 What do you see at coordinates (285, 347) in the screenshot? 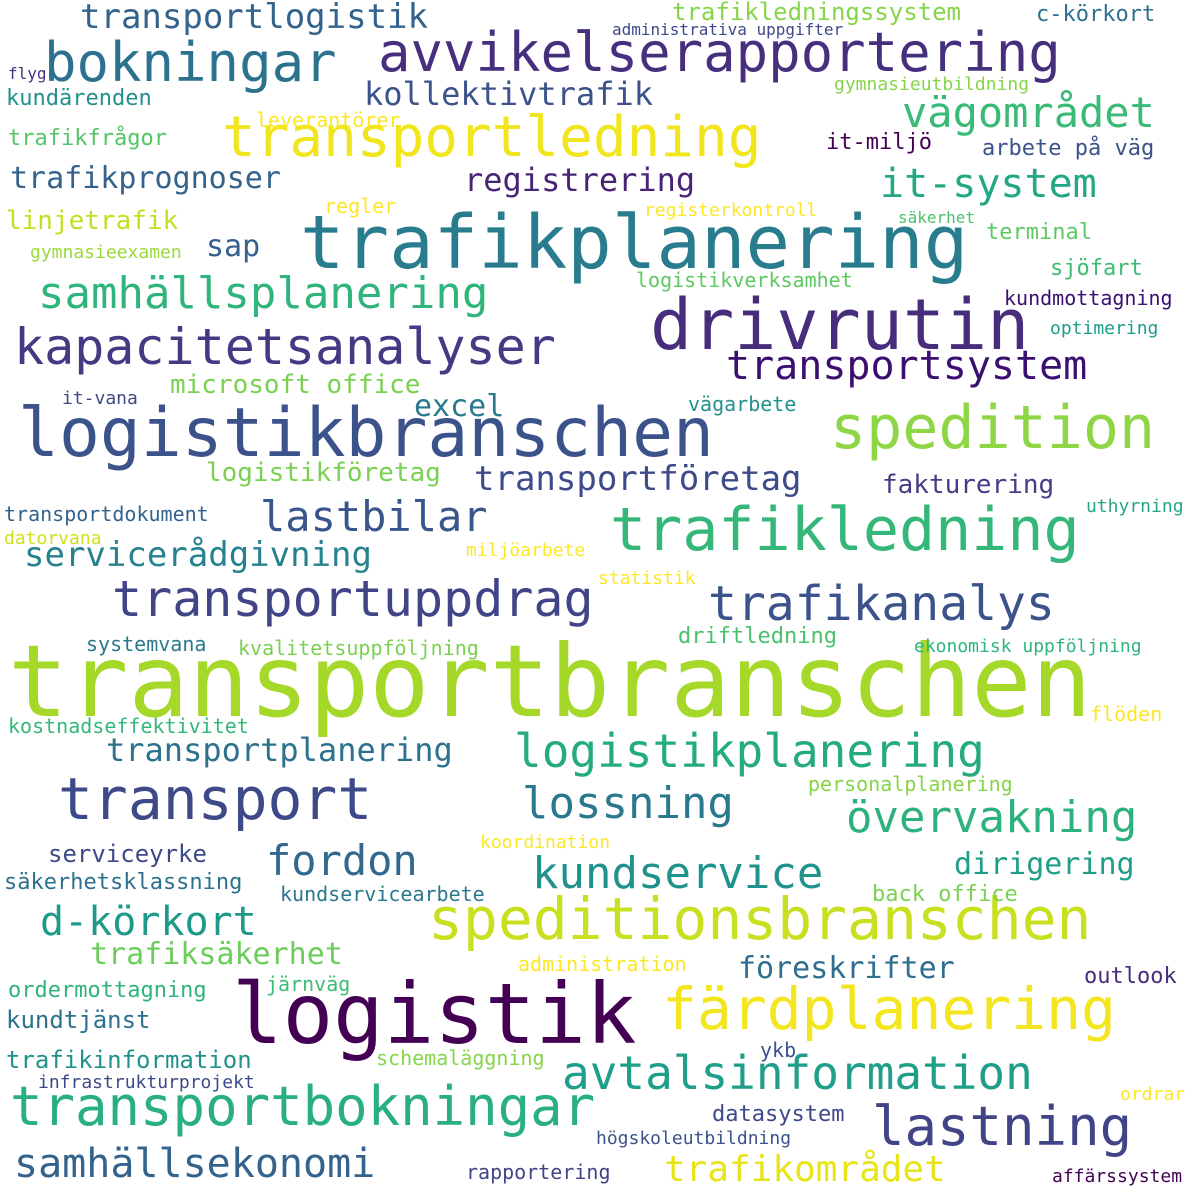
I see `word-15: kapacitetsanalyser` at bounding box center [285, 347].